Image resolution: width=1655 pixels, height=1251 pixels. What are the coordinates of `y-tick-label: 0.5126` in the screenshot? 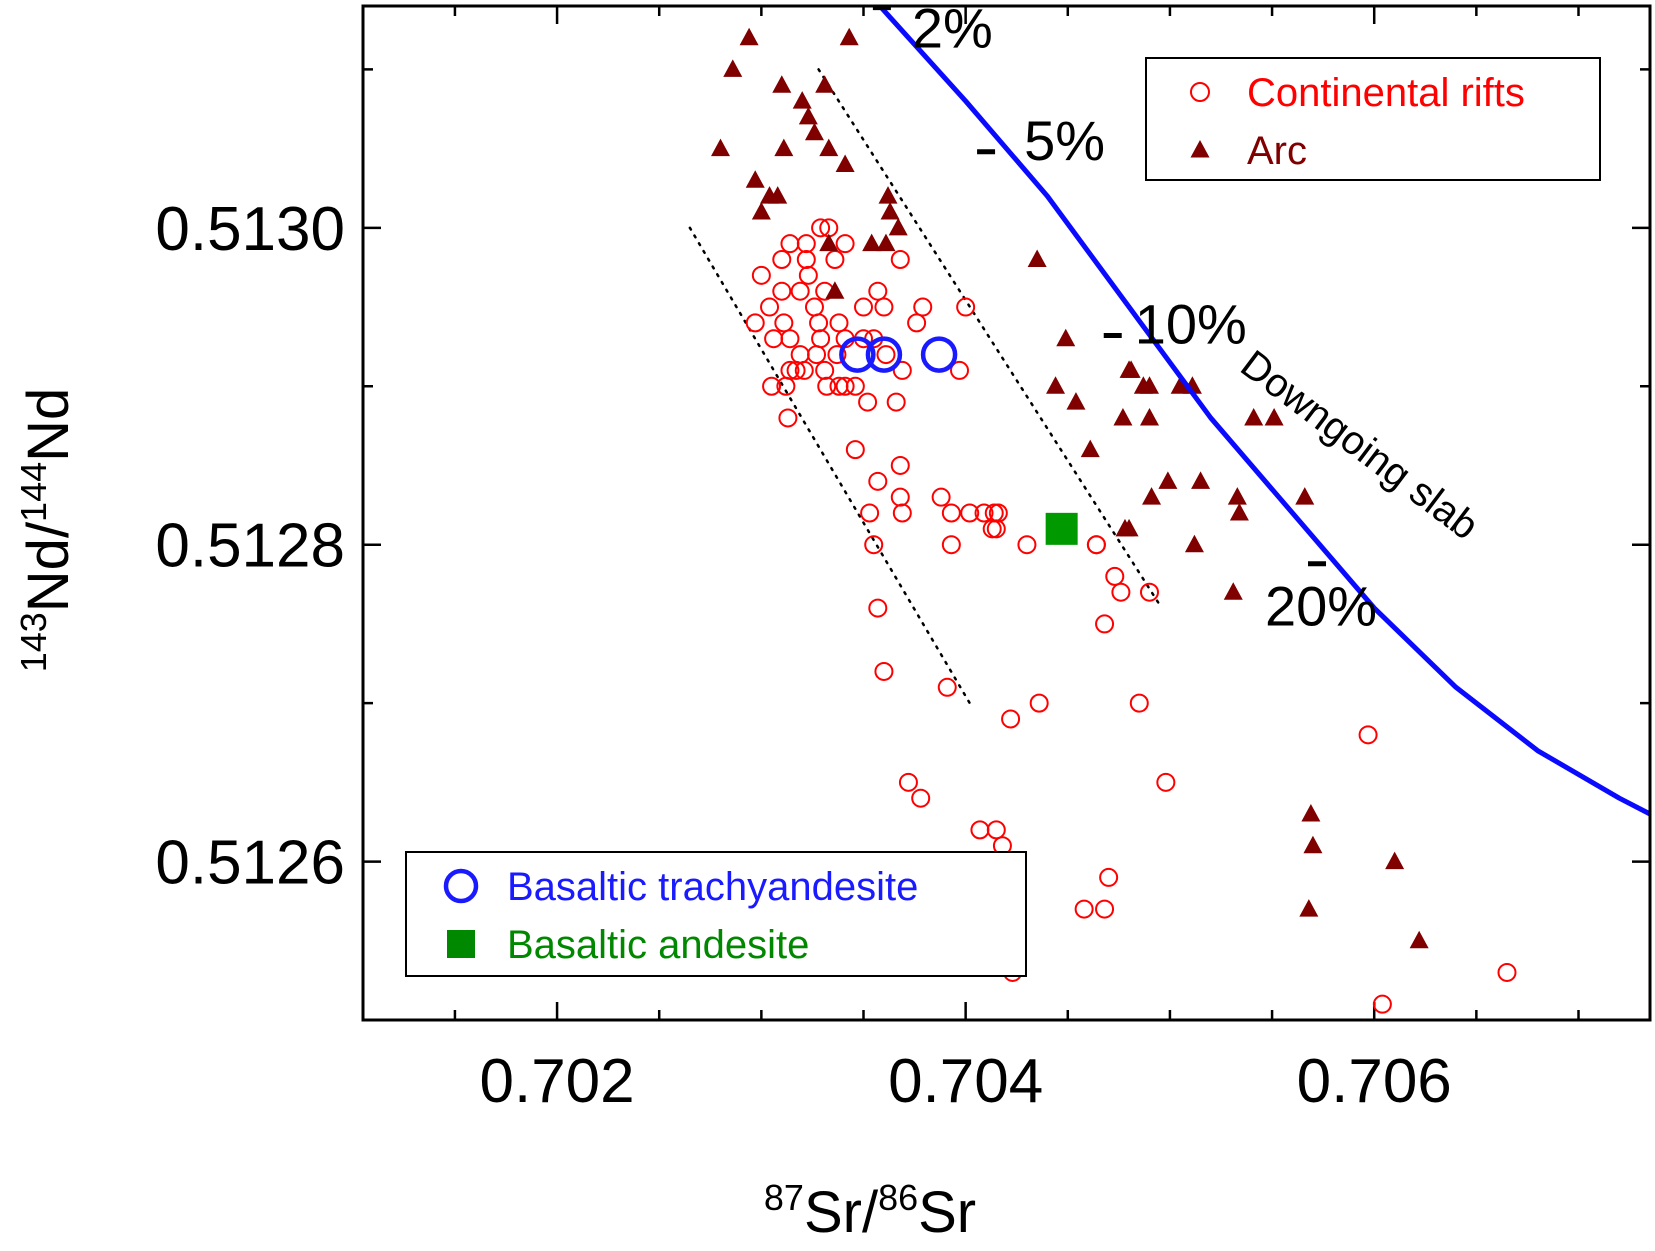 It's located at (250, 863).